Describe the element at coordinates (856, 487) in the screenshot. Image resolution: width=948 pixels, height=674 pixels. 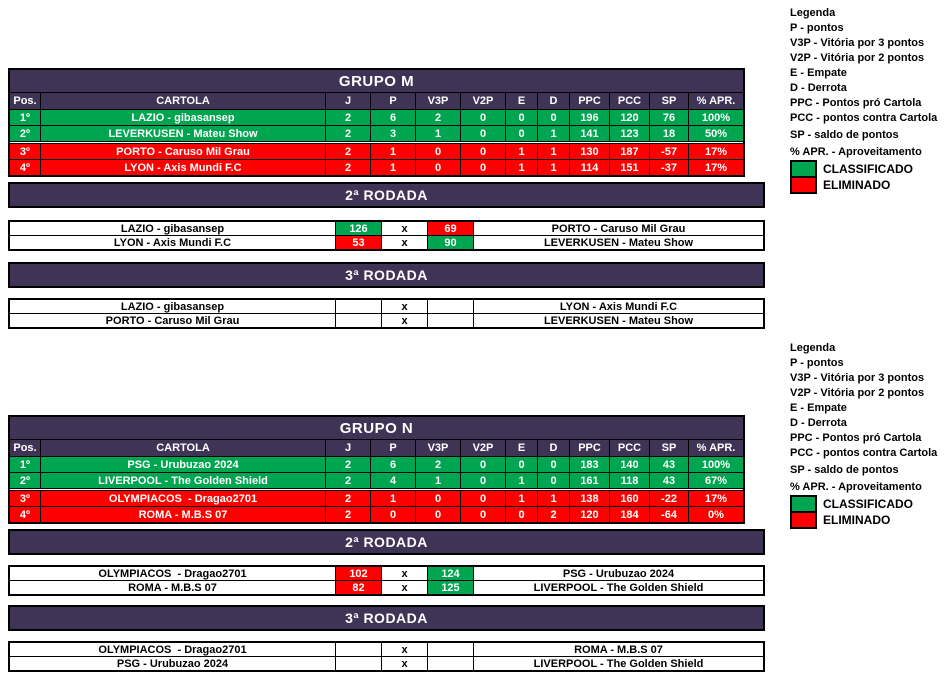
I see `legend-item: % APR. - Aproveitamento` at that location.